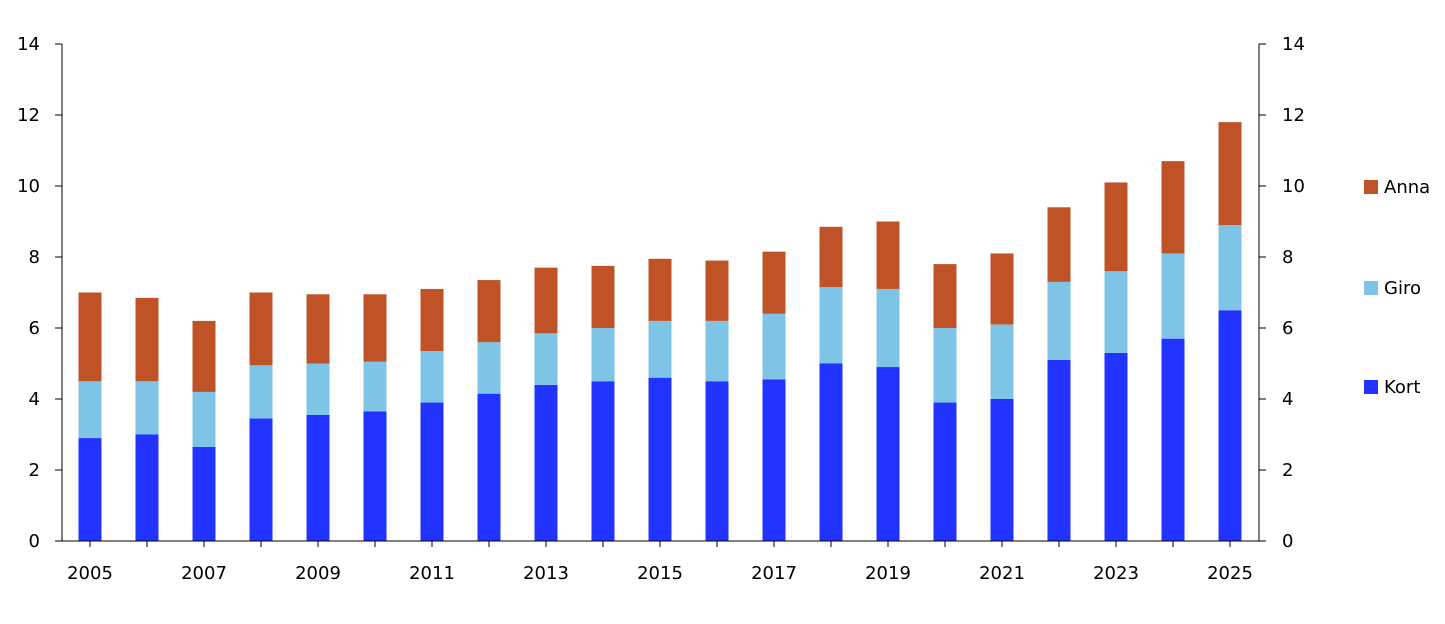 The width and height of the screenshot is (1445, 624). What do you see at coordinates (1230, 268) in the screenshot?
I see `bar-giro-2025` at bounding box center [1230, 268].